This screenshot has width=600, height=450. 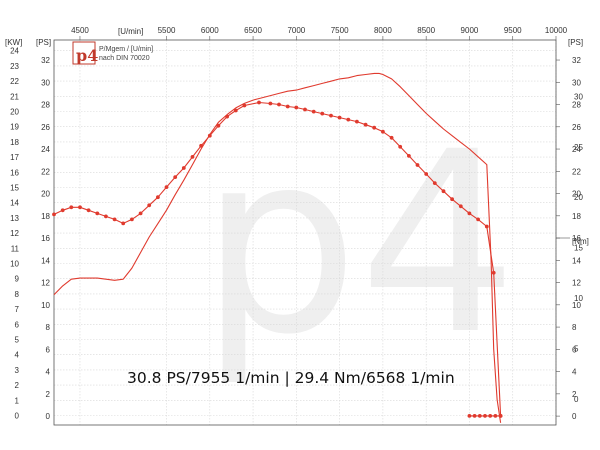 I want to click on p4-logo, so click(x=84, y=53).